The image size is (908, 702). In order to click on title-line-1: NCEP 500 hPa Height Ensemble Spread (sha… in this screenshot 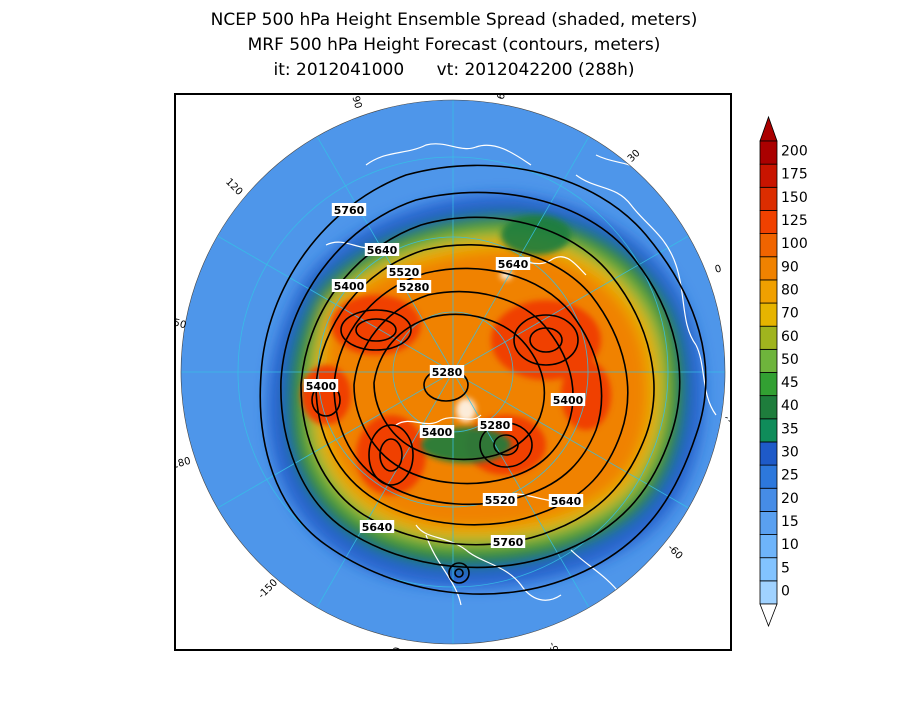, I will do `click(454, 20)`.